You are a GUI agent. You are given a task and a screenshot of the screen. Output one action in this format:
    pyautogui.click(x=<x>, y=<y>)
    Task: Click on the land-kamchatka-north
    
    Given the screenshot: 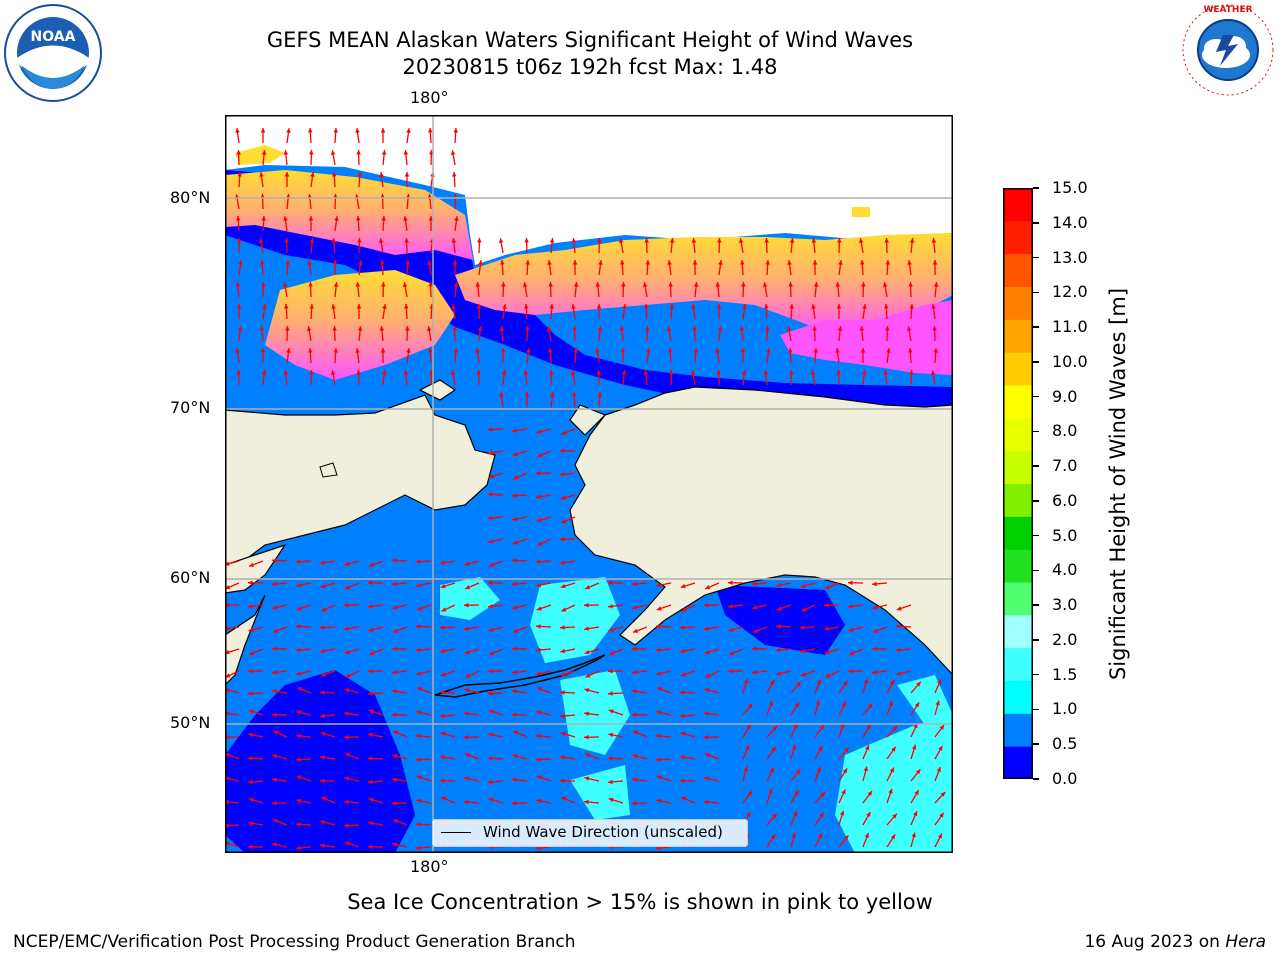 What is the action you would take?
    pyautogui.click(x=256, y=568)
    